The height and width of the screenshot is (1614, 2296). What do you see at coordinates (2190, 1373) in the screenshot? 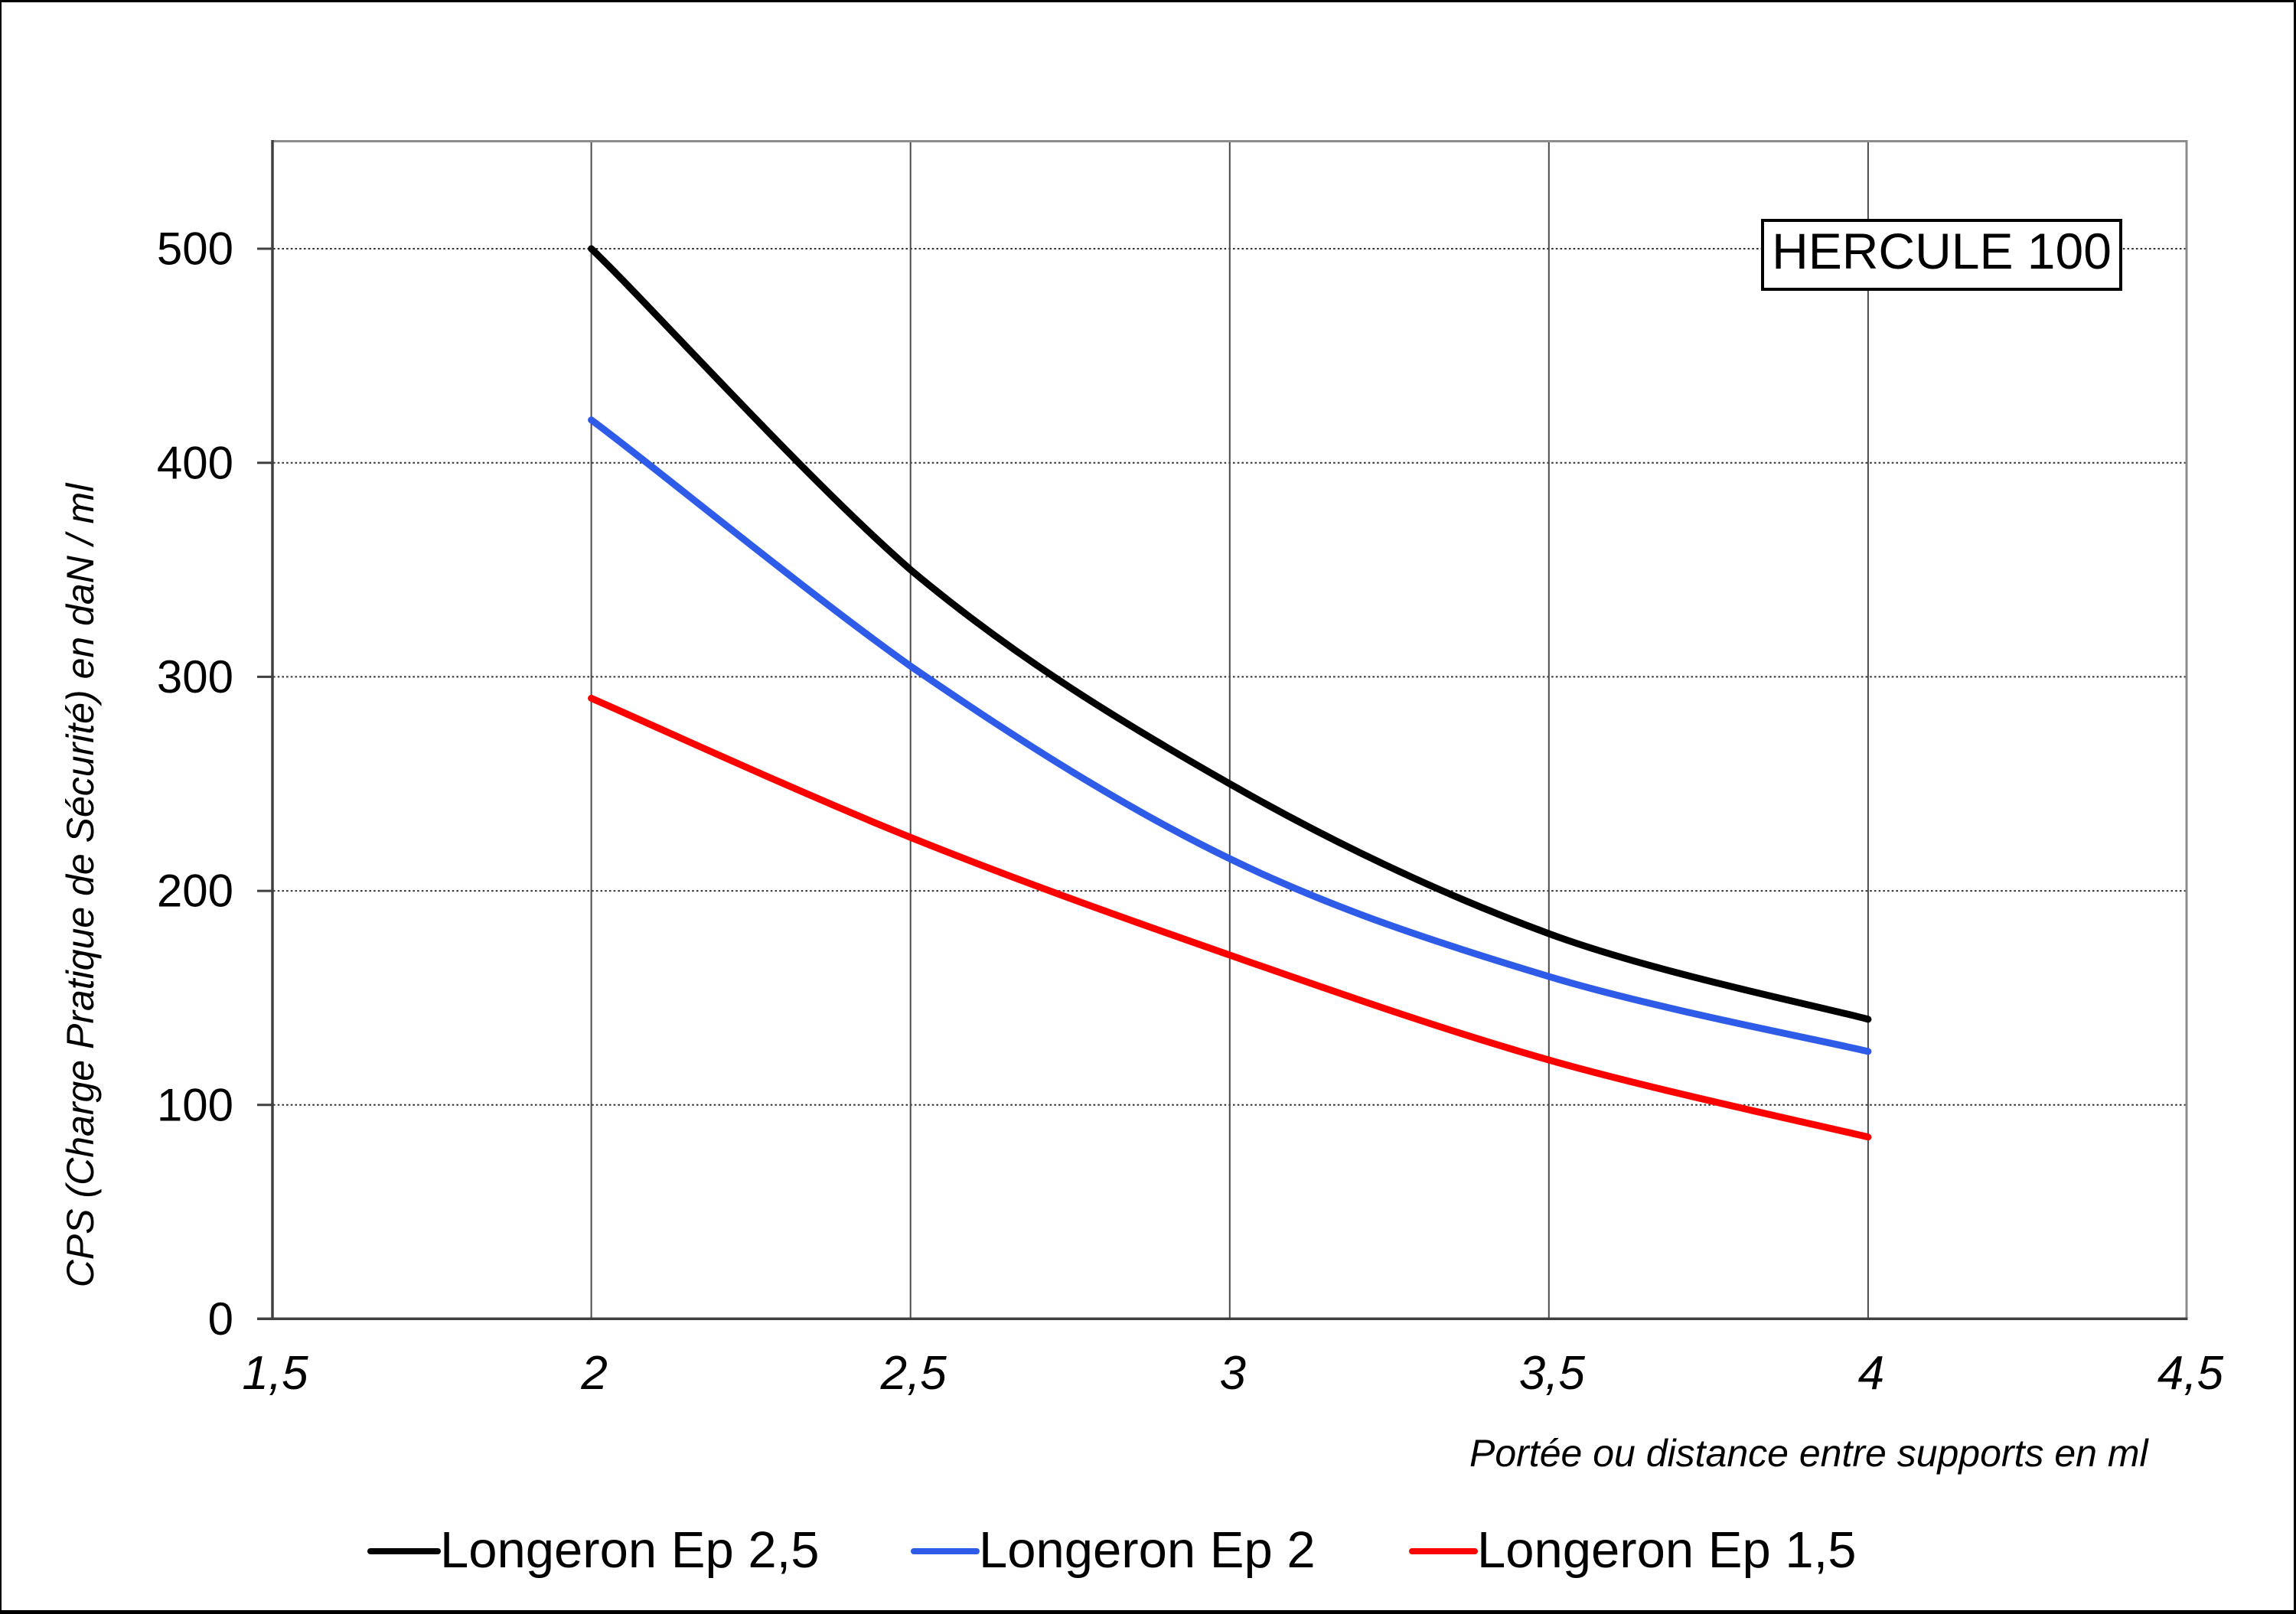
I see `svg-text: 4,5` at bounding box center [2190, 1373].